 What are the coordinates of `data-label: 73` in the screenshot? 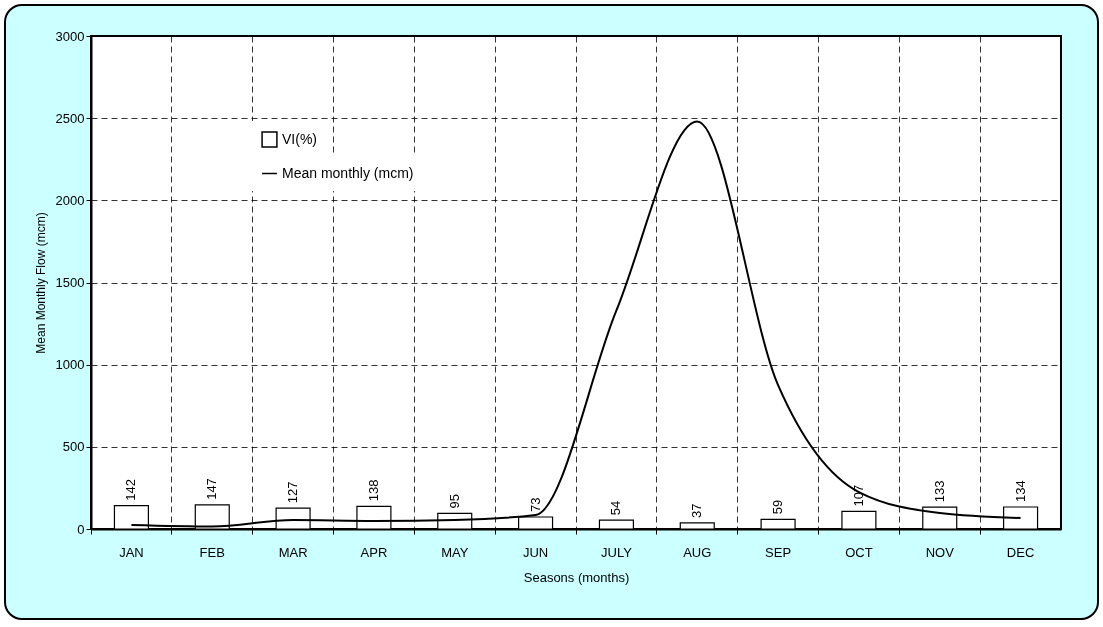 It's located at (535, 504).